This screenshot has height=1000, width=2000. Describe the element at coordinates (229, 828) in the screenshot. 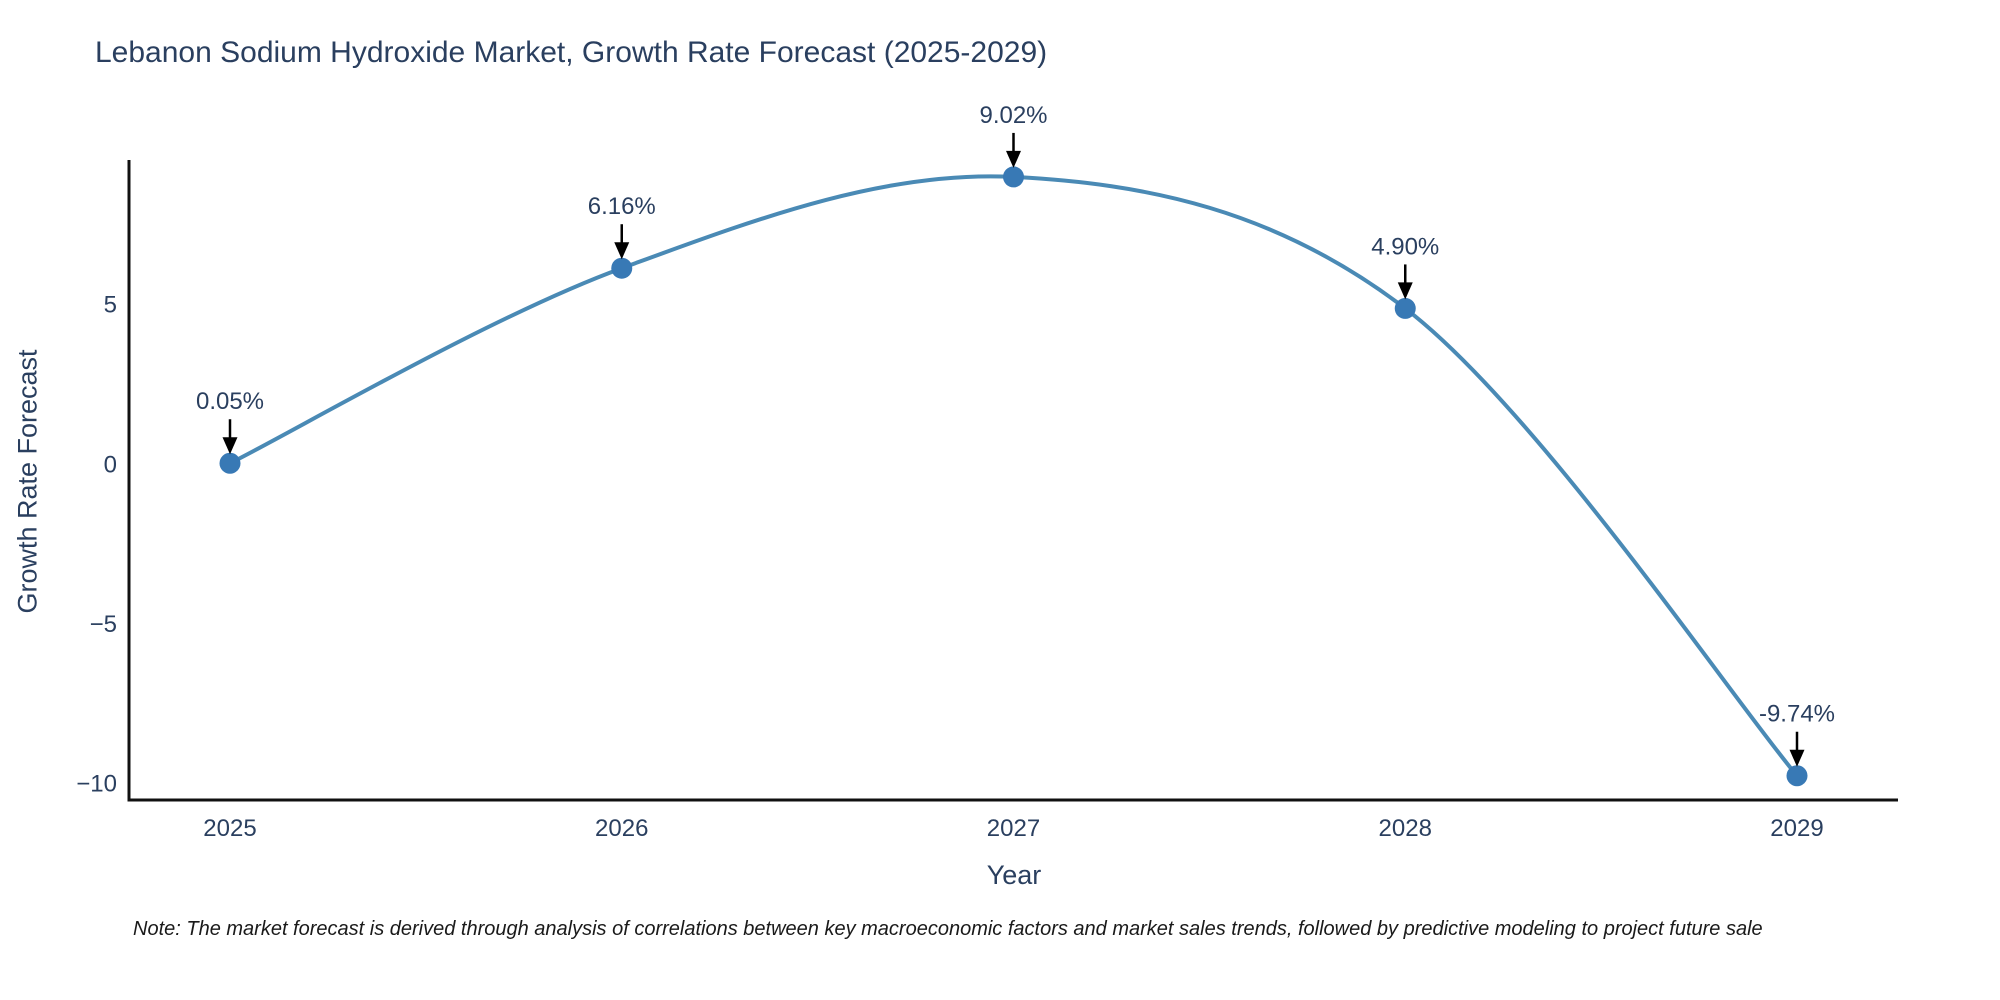

I see `x-tick-label: 2025` at that location.